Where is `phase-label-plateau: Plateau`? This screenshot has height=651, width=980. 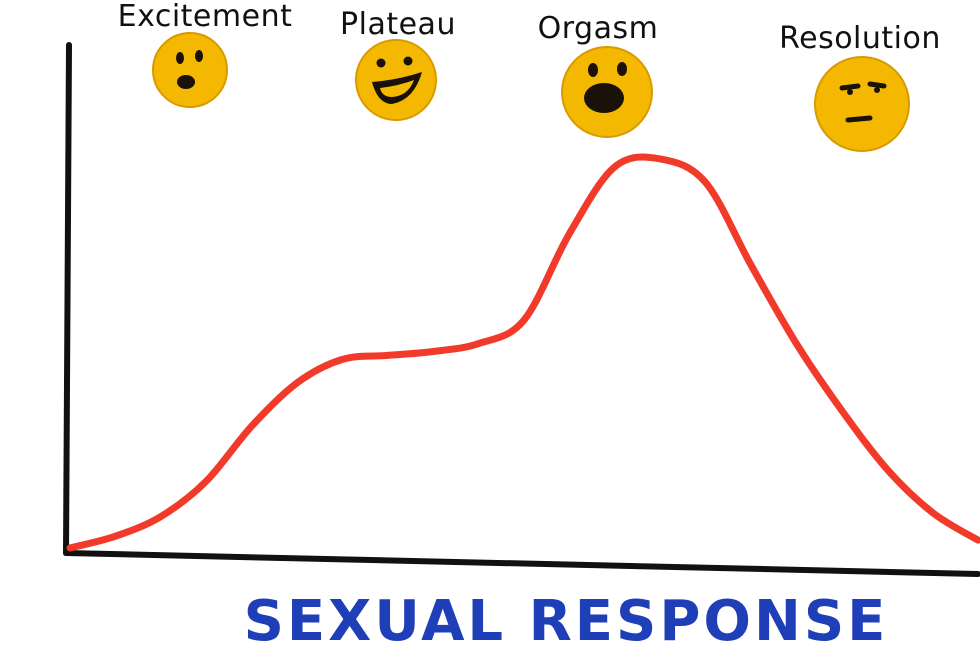
phase-label-plateau: Plateau is located at coordinates (398, 24).